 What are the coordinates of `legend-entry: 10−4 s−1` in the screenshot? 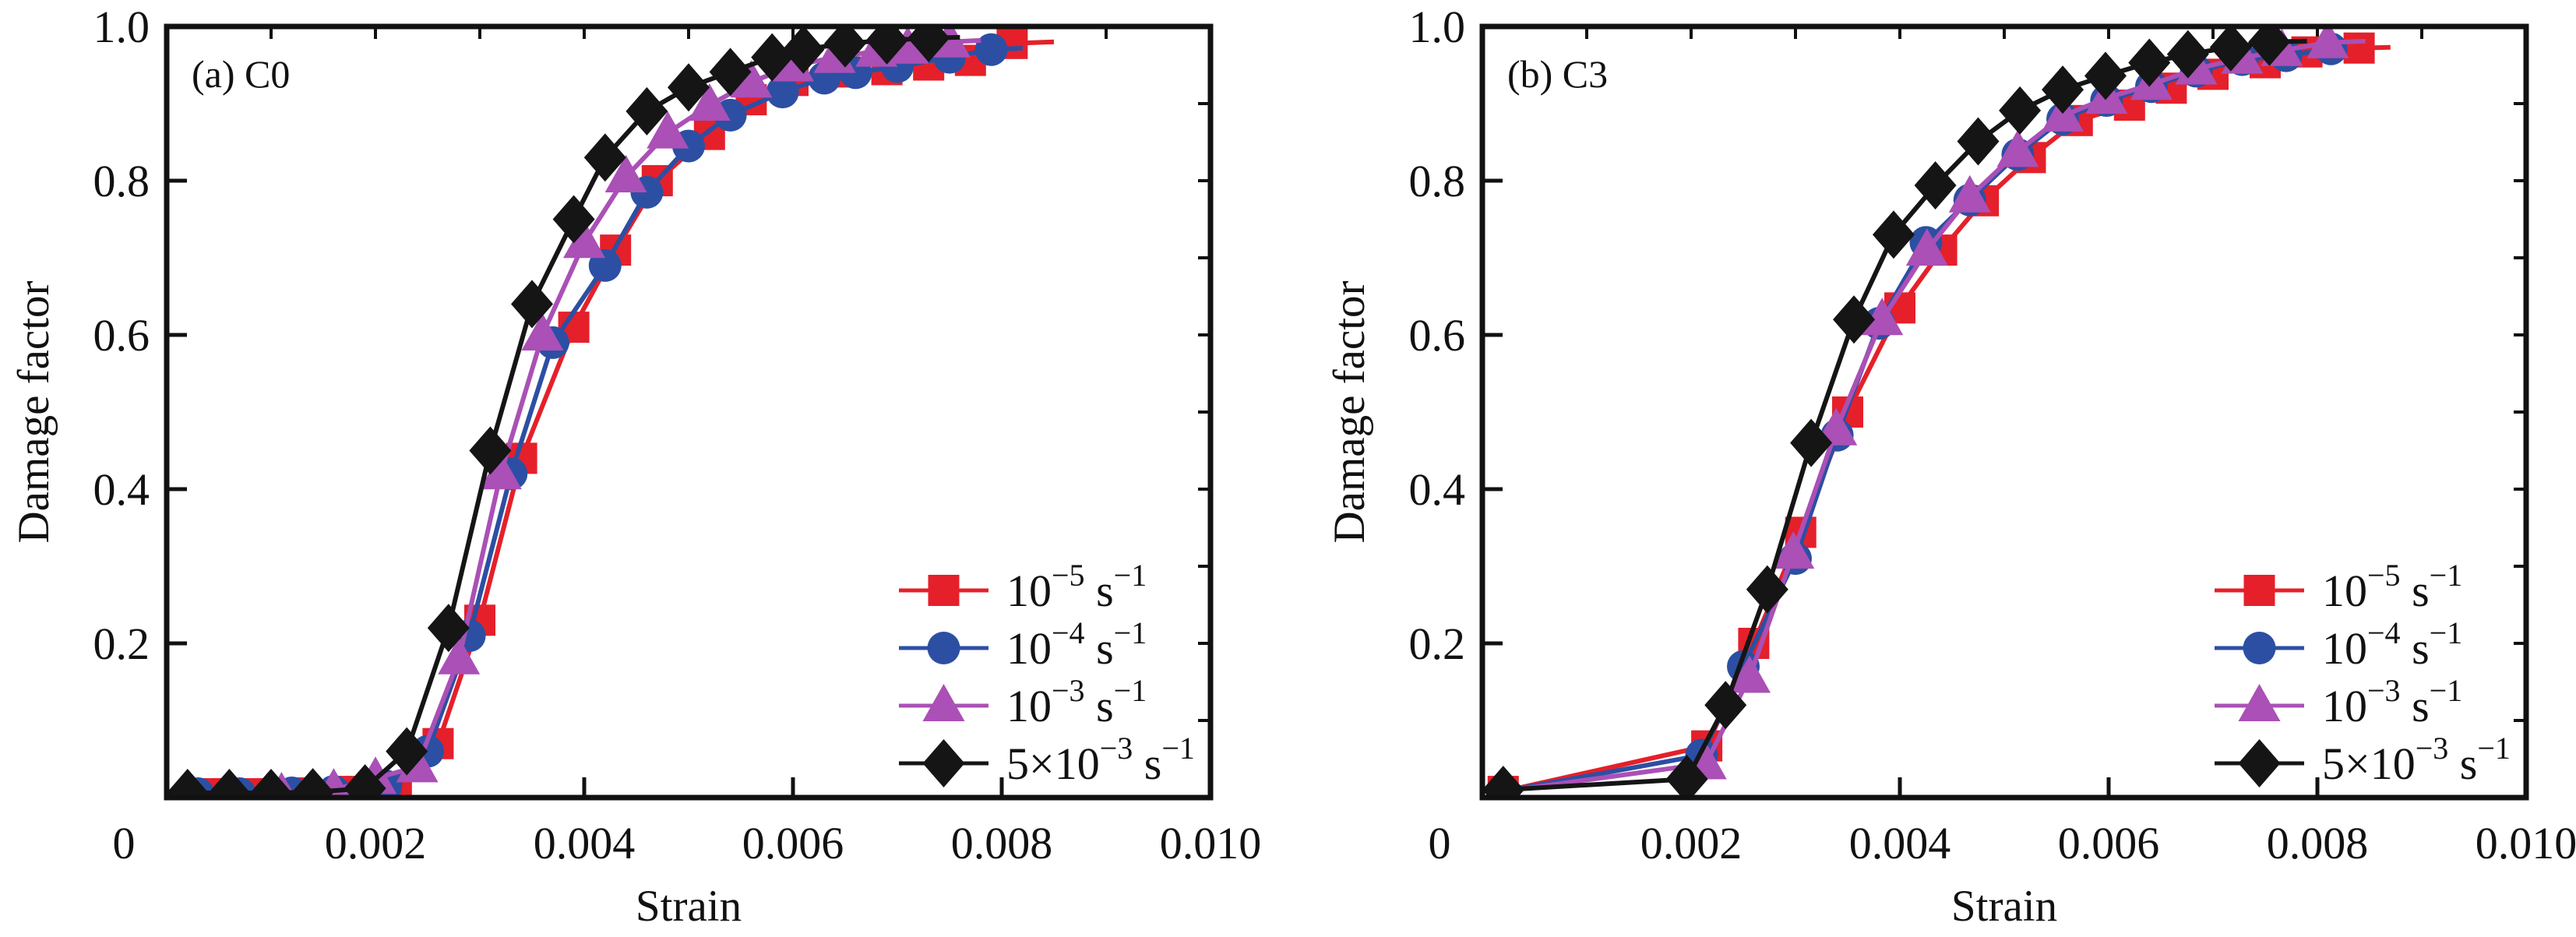 It's located at (1023, 644).